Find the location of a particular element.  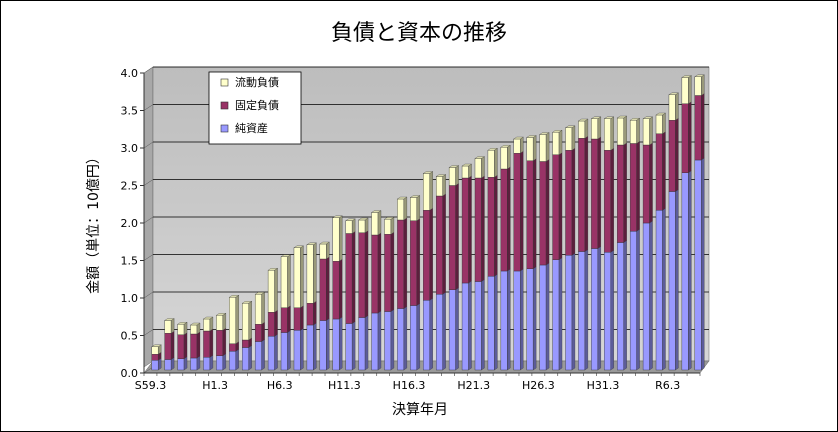

plot-side-wall is located at coordinates (148, 217).